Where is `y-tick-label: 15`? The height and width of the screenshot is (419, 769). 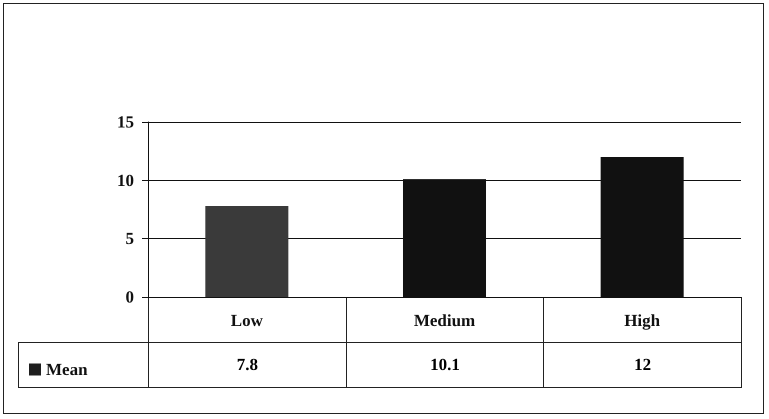
y-tick-label: 15 is located at coordinates (125, 122).